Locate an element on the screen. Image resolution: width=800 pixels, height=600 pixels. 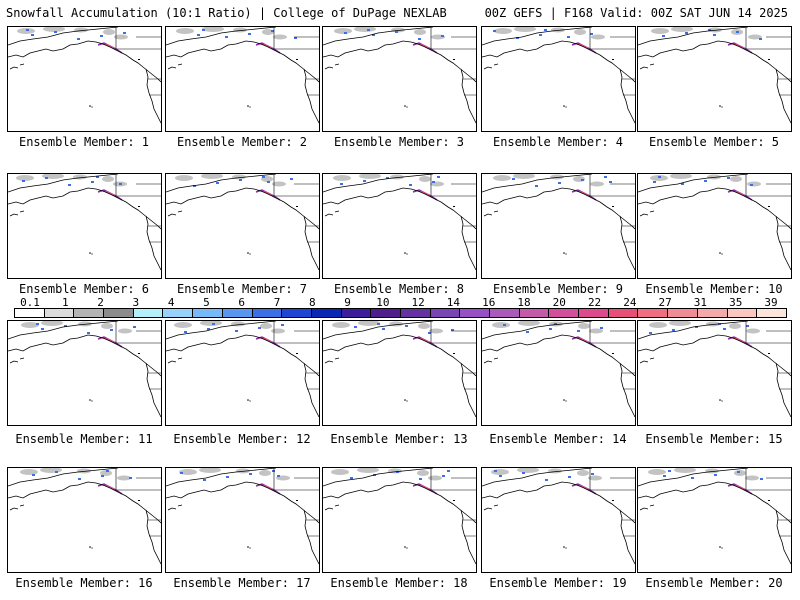
colorbar-tick-label: 35 is located at coordinates (736, 302).